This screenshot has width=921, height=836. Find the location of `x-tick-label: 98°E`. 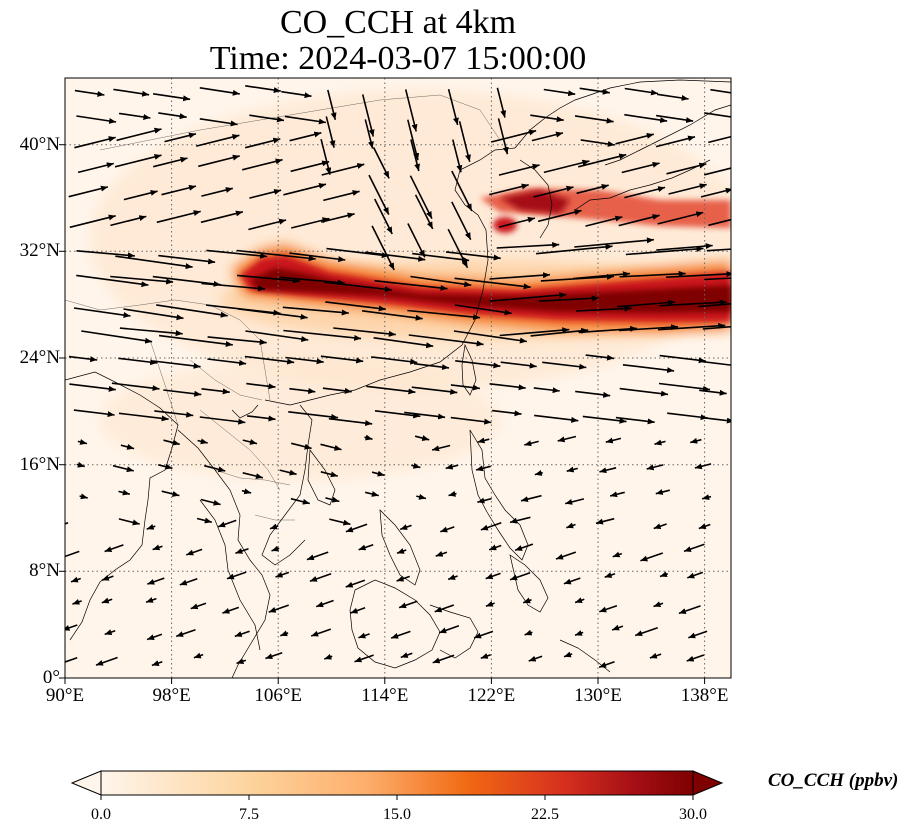

x-tick-label: 98°E is located at coordinates (171, 695).